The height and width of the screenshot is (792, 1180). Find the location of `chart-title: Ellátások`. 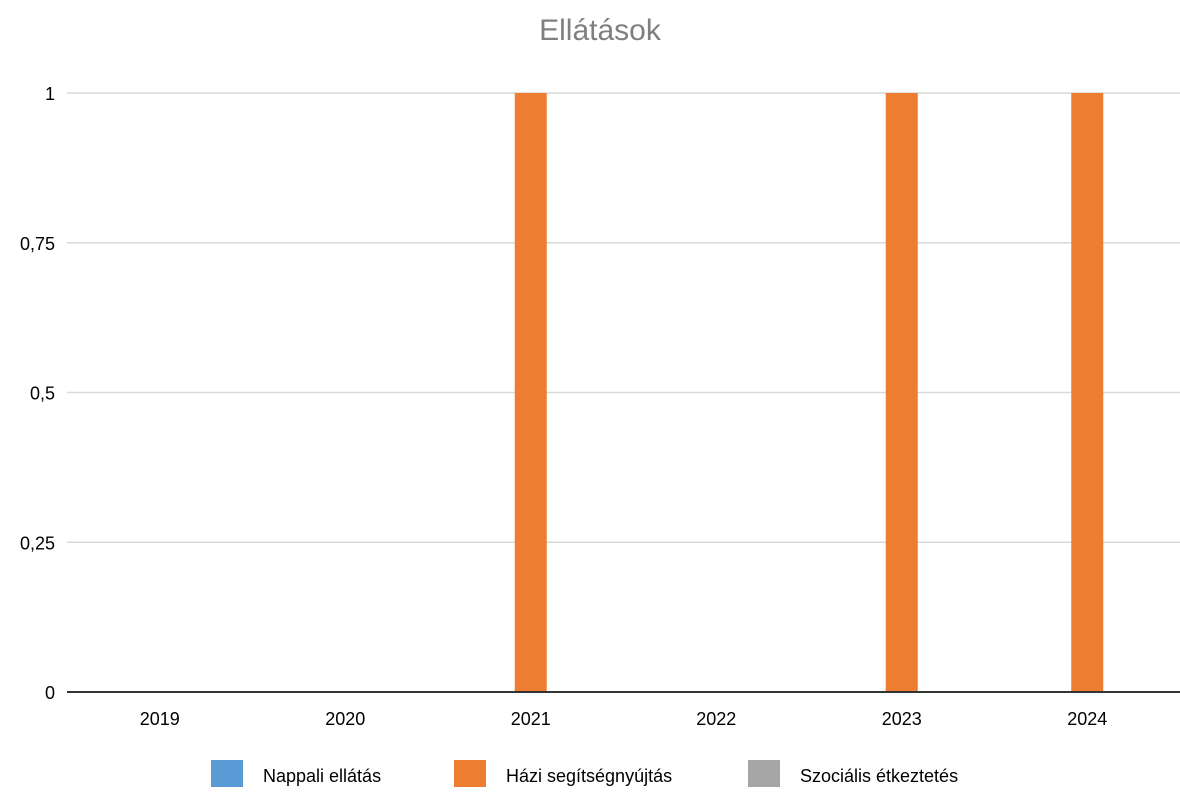

chart-title: Ellátások is located at coordinates (600, 30).